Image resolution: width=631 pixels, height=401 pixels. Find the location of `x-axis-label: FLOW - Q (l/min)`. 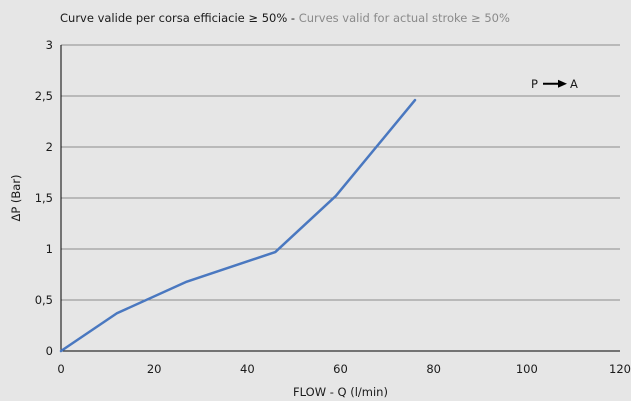

x-axis-label: FLOW - Q (l/min) is located at coordinates (340, 392).